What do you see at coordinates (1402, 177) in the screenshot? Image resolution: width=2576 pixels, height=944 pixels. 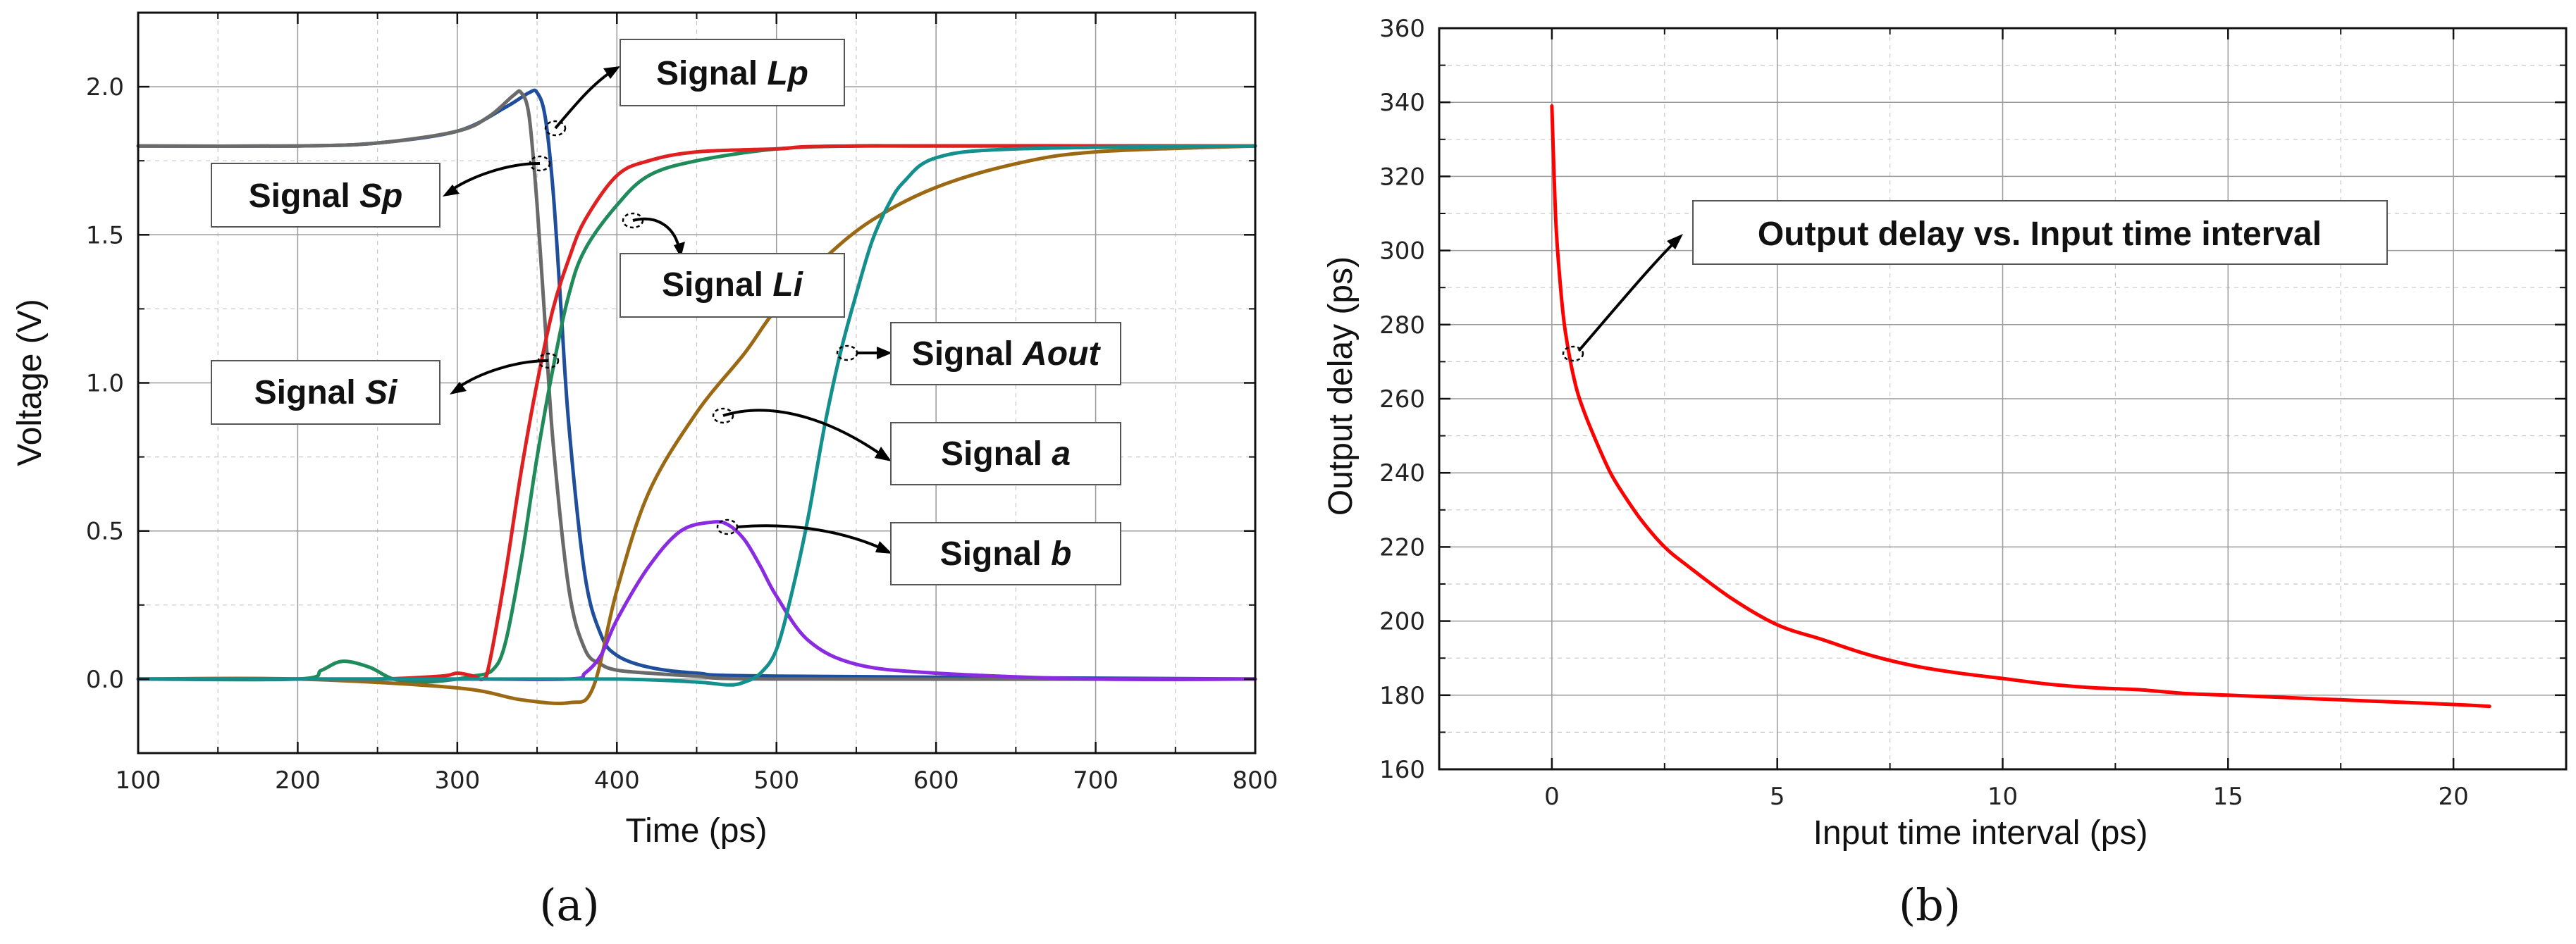 I see `y-tick-label: 320` at bounding box center [1402, 177].